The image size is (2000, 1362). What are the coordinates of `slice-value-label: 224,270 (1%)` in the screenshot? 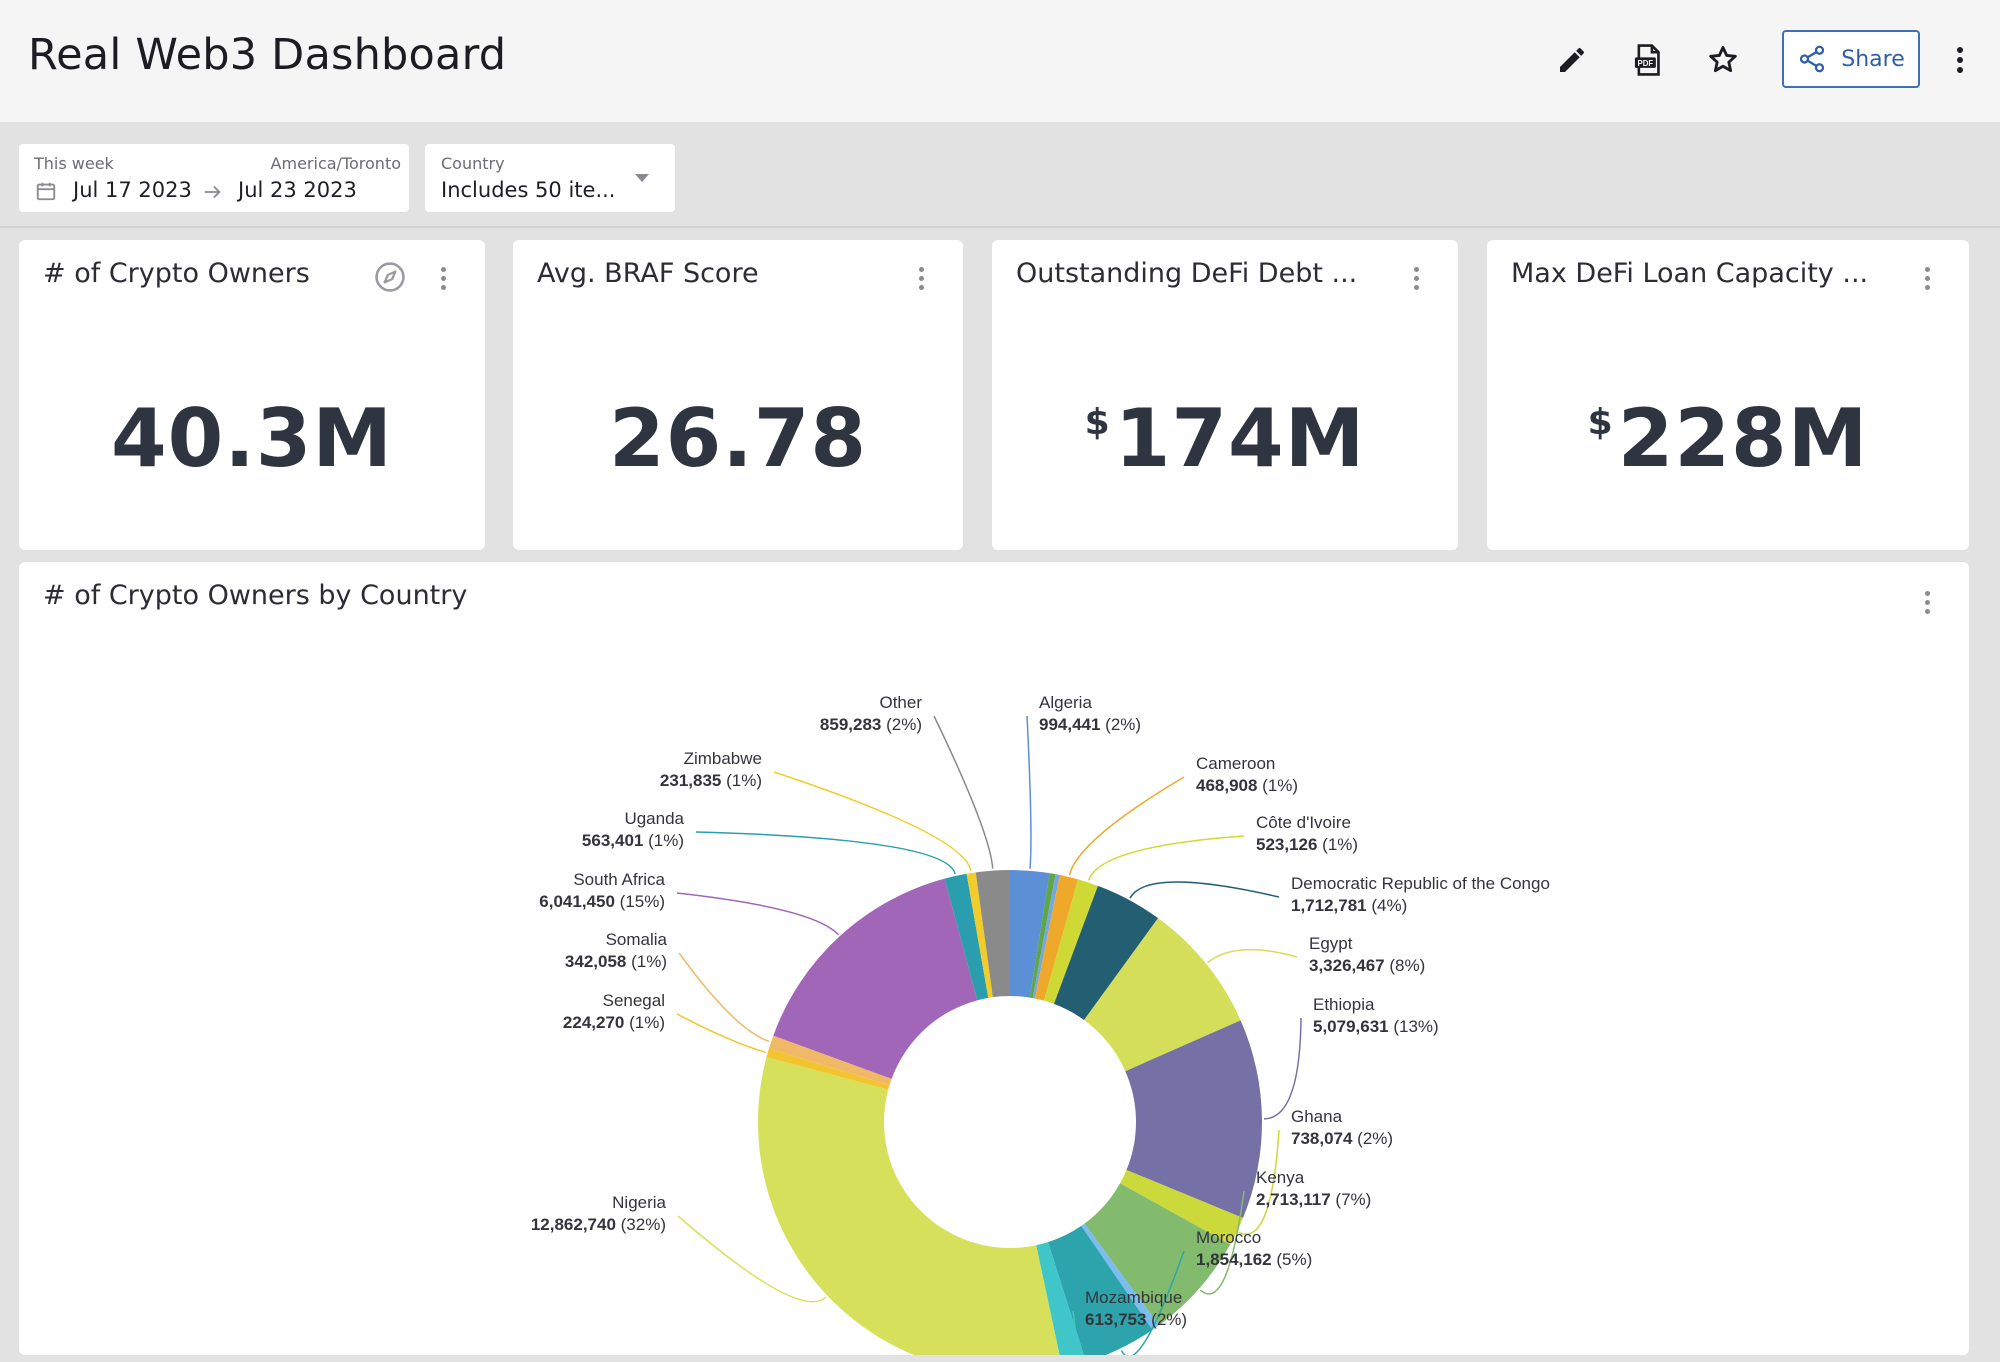 It's located at (614, 1022).